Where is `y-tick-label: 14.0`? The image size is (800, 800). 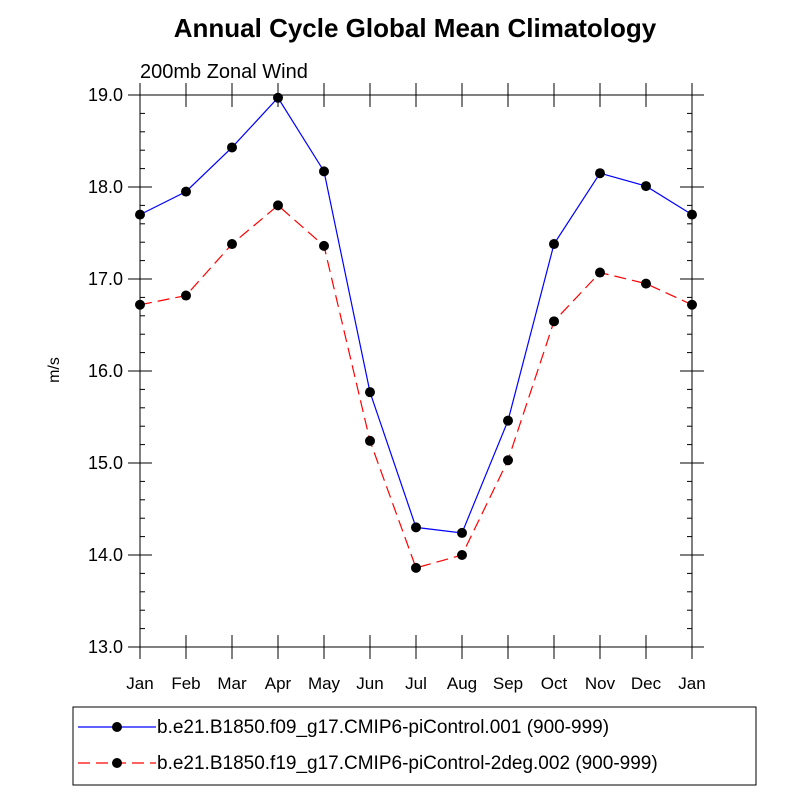 y-tick-label: 14.0 is located at coordinates (105, 555).